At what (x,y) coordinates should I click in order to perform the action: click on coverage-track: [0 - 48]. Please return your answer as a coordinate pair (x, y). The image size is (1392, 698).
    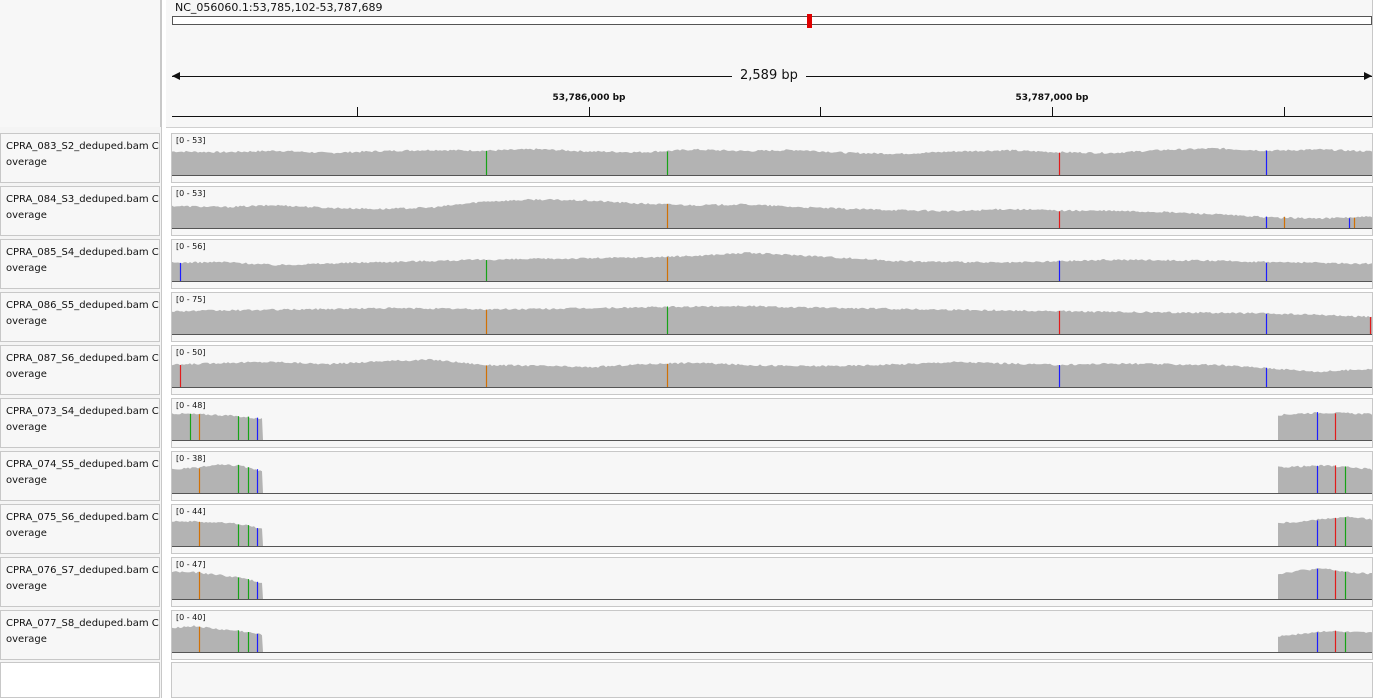
    Looking at the image, I should click on (772, 423).